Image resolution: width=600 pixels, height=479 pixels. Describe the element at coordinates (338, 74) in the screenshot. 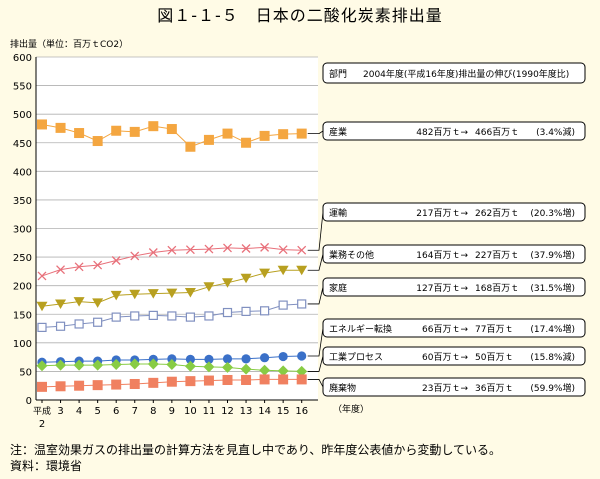

I see `legend-header-sector: 部門` at that location.